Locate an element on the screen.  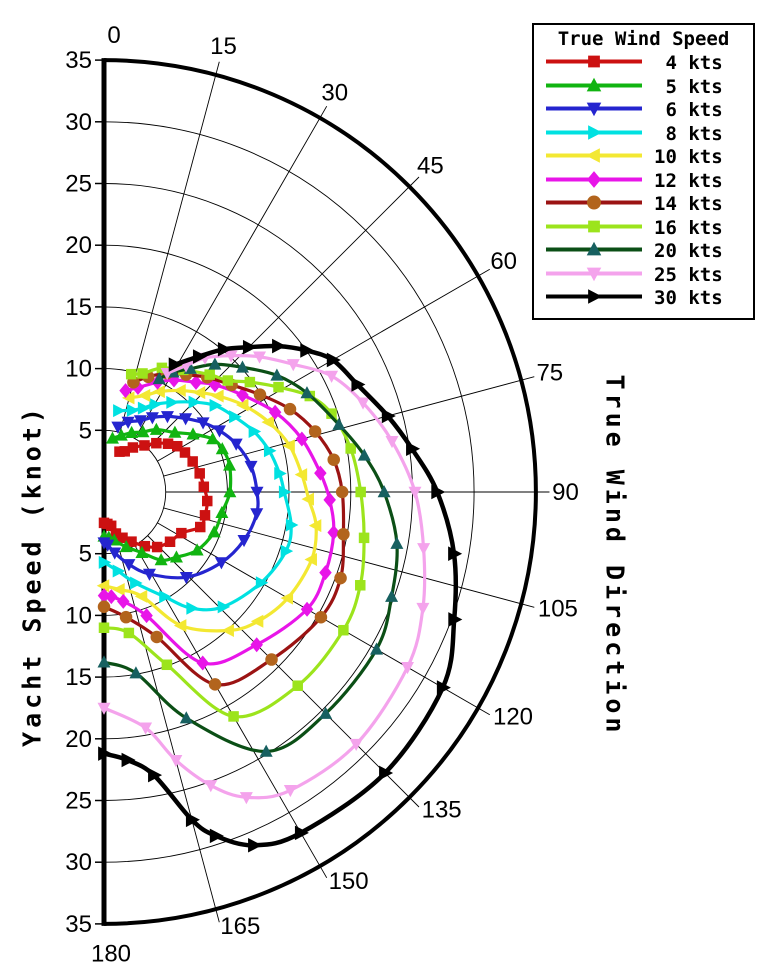
legend-item-label: 30 kts is located at coordinates (688, 298).